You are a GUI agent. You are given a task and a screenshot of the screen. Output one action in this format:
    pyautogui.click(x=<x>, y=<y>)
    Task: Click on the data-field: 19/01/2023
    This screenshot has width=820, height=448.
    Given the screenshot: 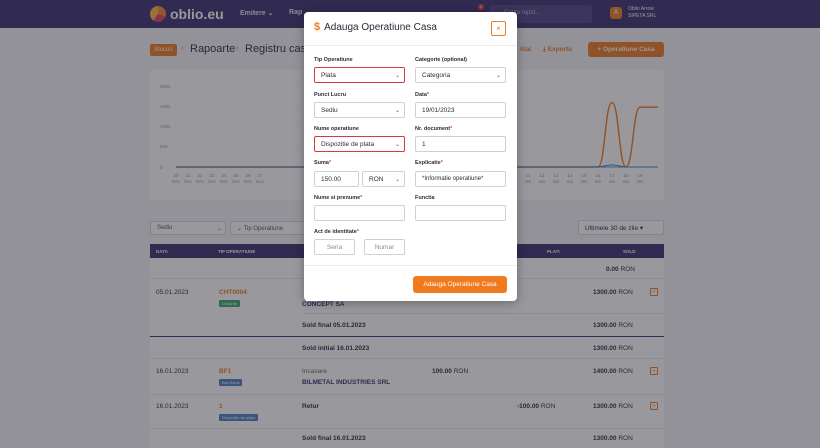 What is the action you would take?
    pyautogui.click(x=460, y=110)
    